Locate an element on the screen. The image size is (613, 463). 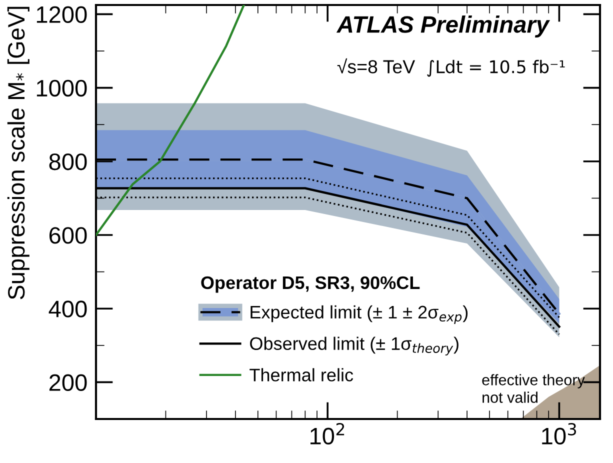
x-tick-label: 10$^{2}$ is located at coordinates (327, 433).